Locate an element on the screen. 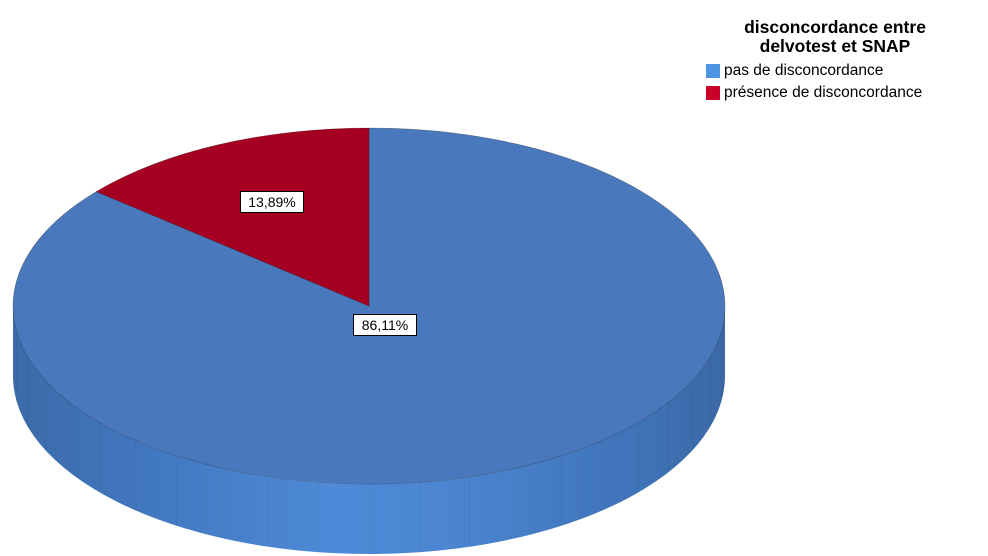 This screenshot has width=988, height=556. legend-item-pas-de-disconcordance: pas de disconcordance is located at coordinates (843, 71).